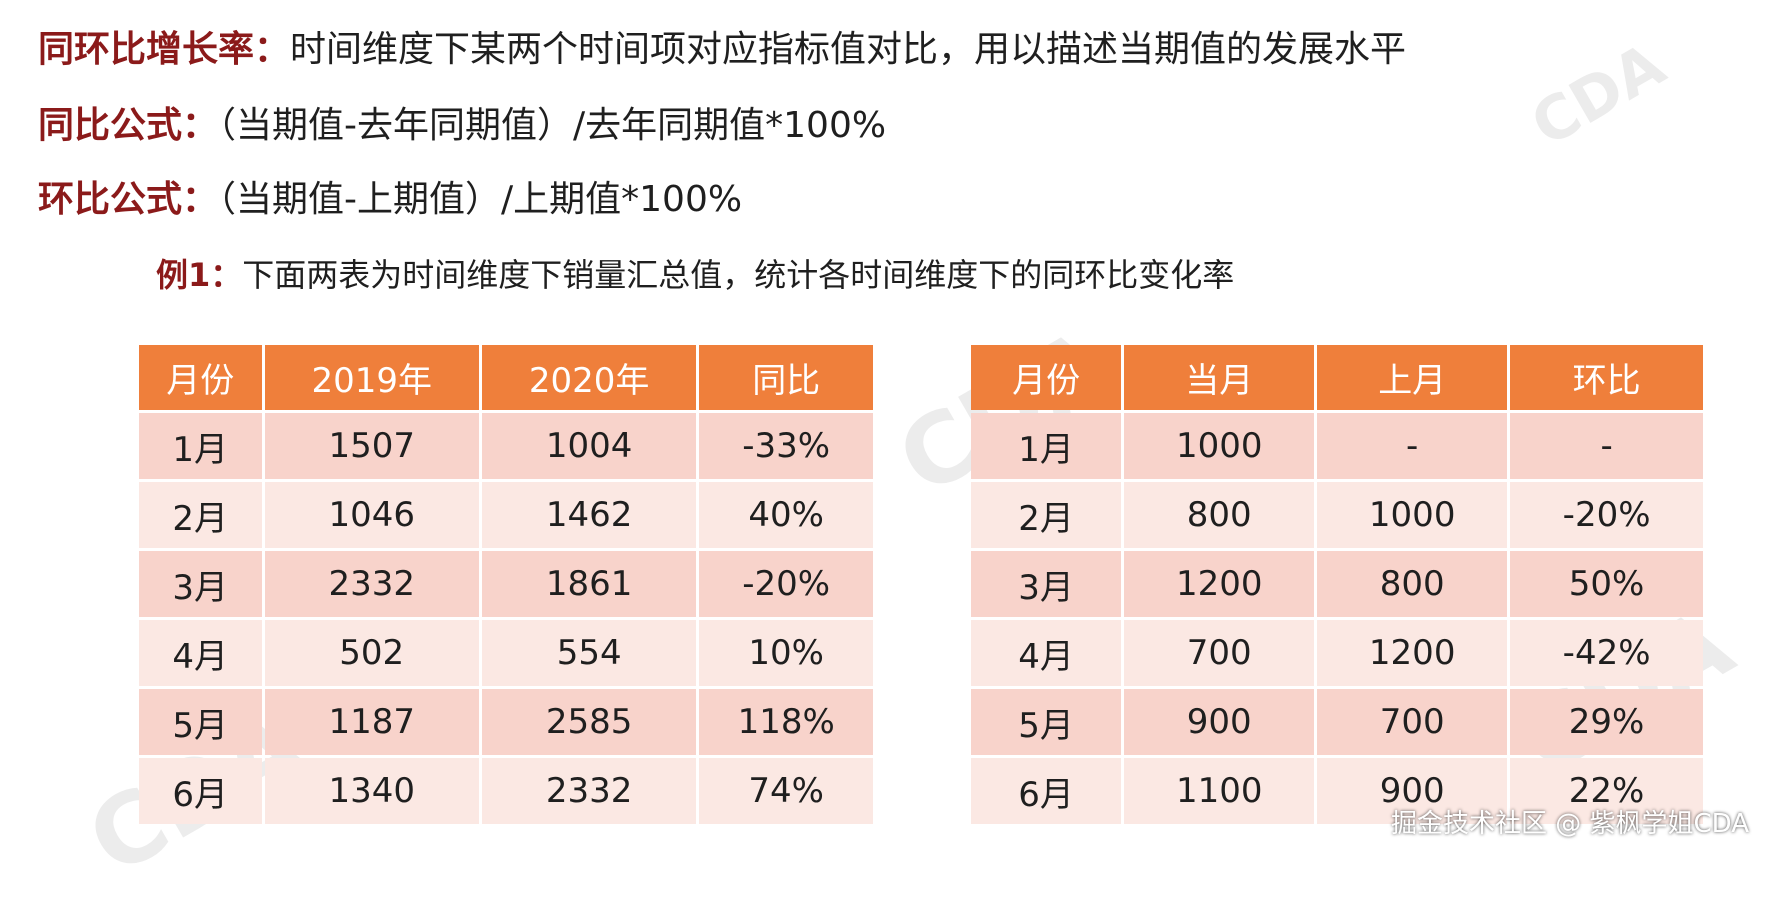 Image resolution: width=1771 pixels, height=897 pixels. Describe the element at coordinates (786, 722) in the screenshot. I see `table-cell: 118%` at that location.